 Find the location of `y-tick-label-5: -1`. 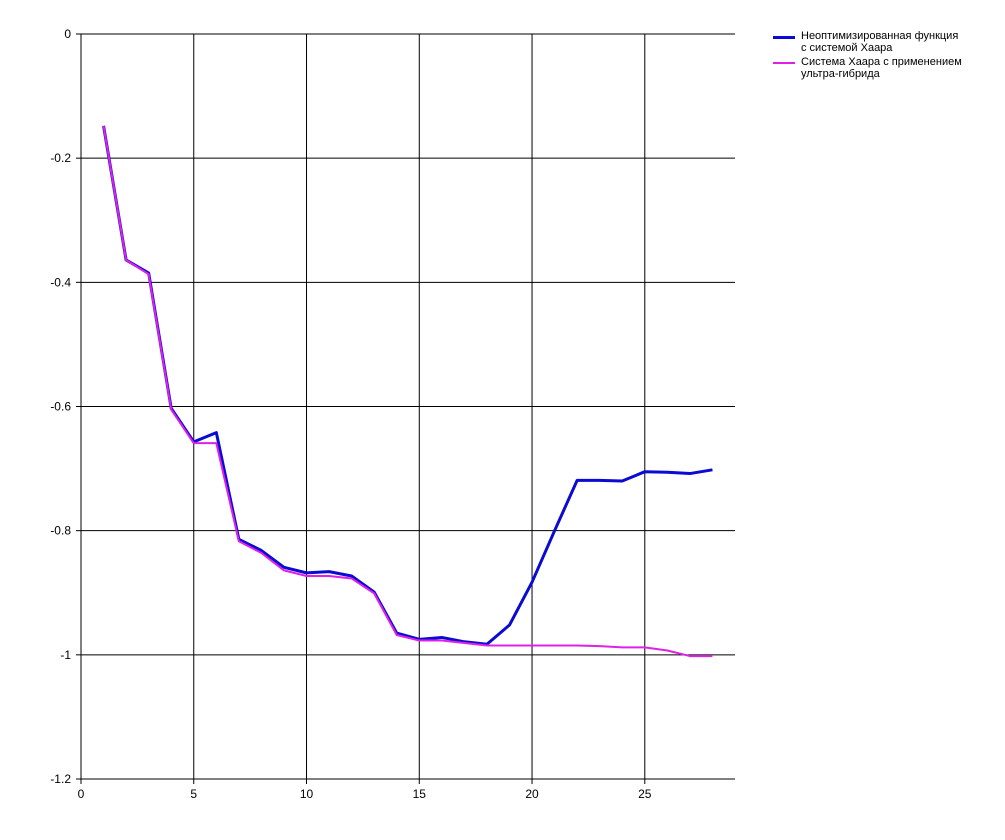

y-tick-label-5: -1 is located at coordinates (65, 655).